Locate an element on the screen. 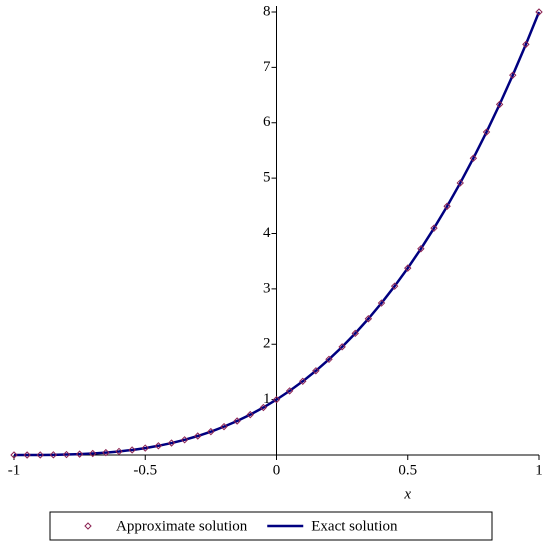  legend-marker is located at coordinates (88, 526).